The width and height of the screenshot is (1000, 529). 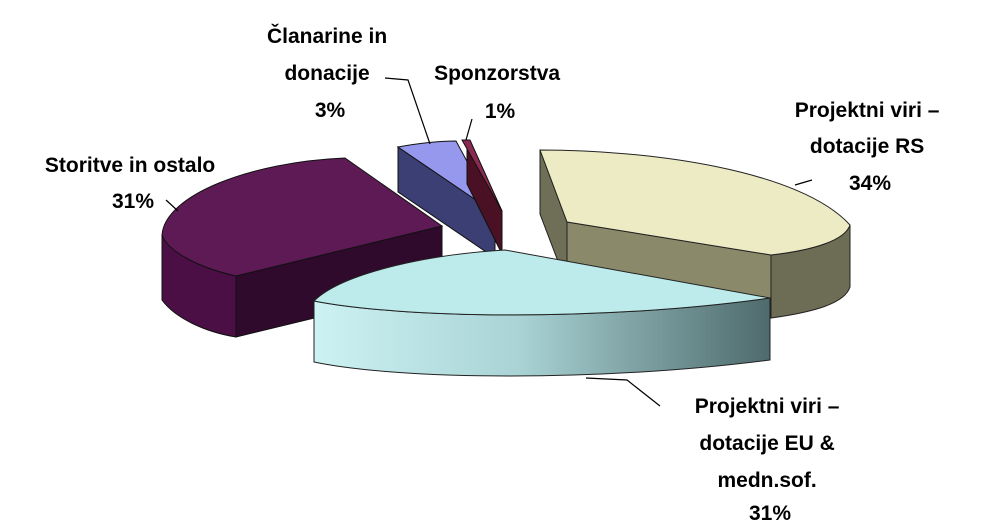 I want to click on slice-top-clanarine, so click(x=446, y=177).